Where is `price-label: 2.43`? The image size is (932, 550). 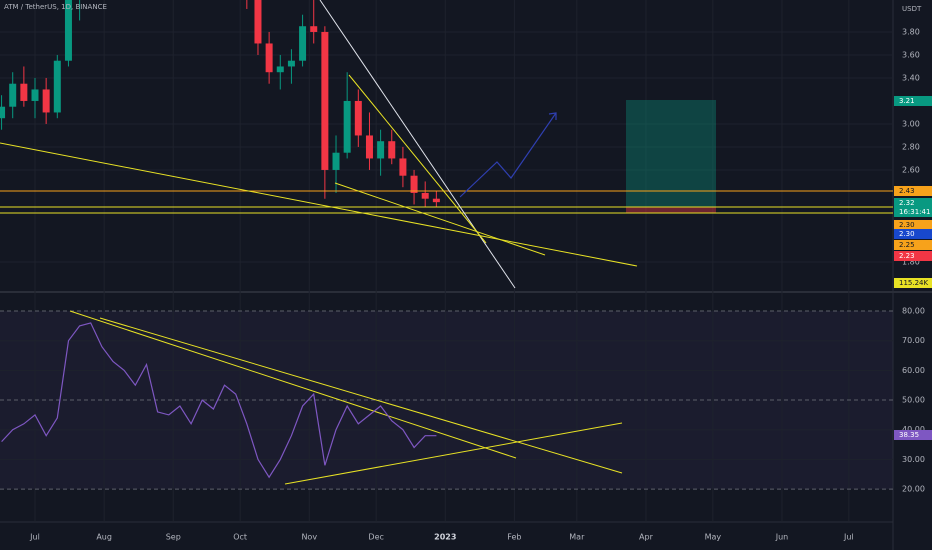 price-label: 2.43 is located at coordinates (907, 191).